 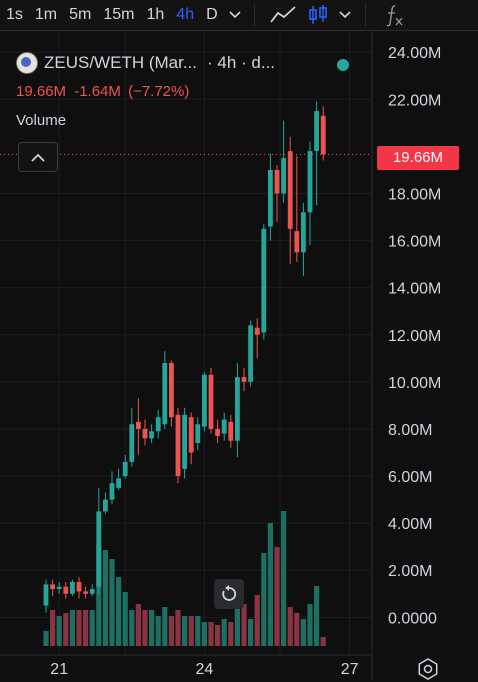 I want to click on timeframe-4h: 4h, so click(x=185, y=14).